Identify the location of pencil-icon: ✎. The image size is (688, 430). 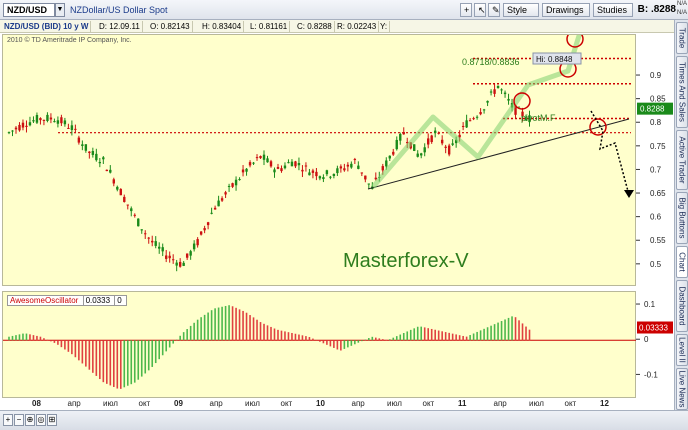
(494, 10).